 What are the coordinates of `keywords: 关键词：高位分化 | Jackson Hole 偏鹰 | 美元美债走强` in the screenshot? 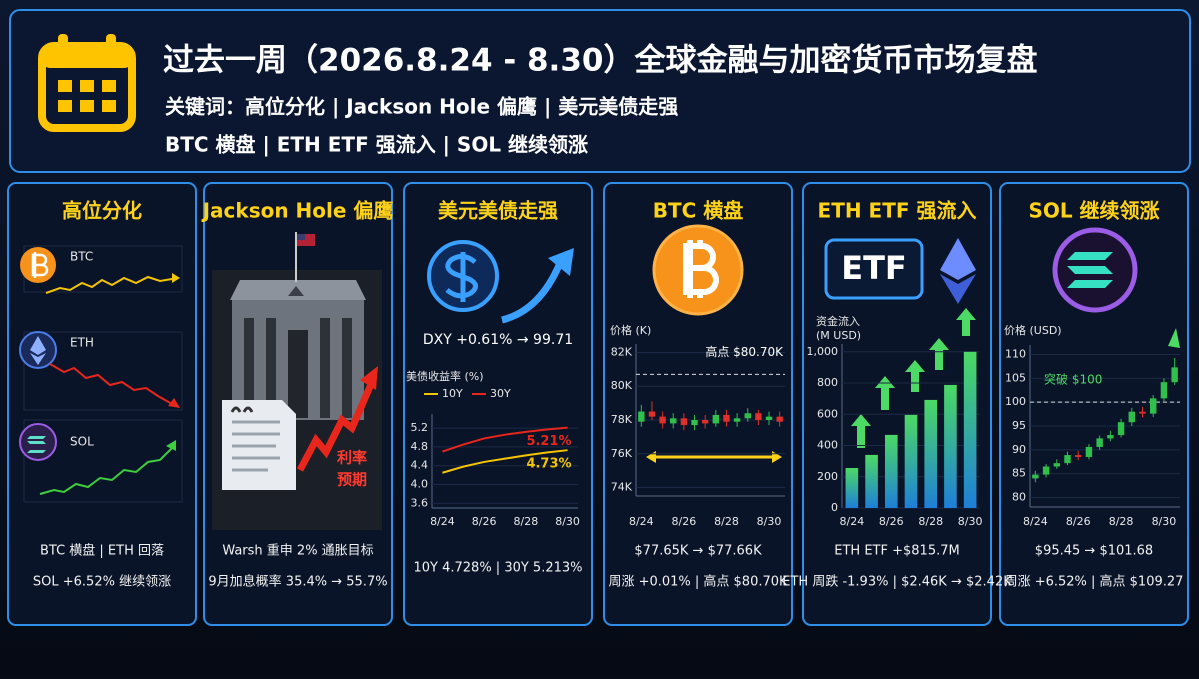 It's located at (421, 107).